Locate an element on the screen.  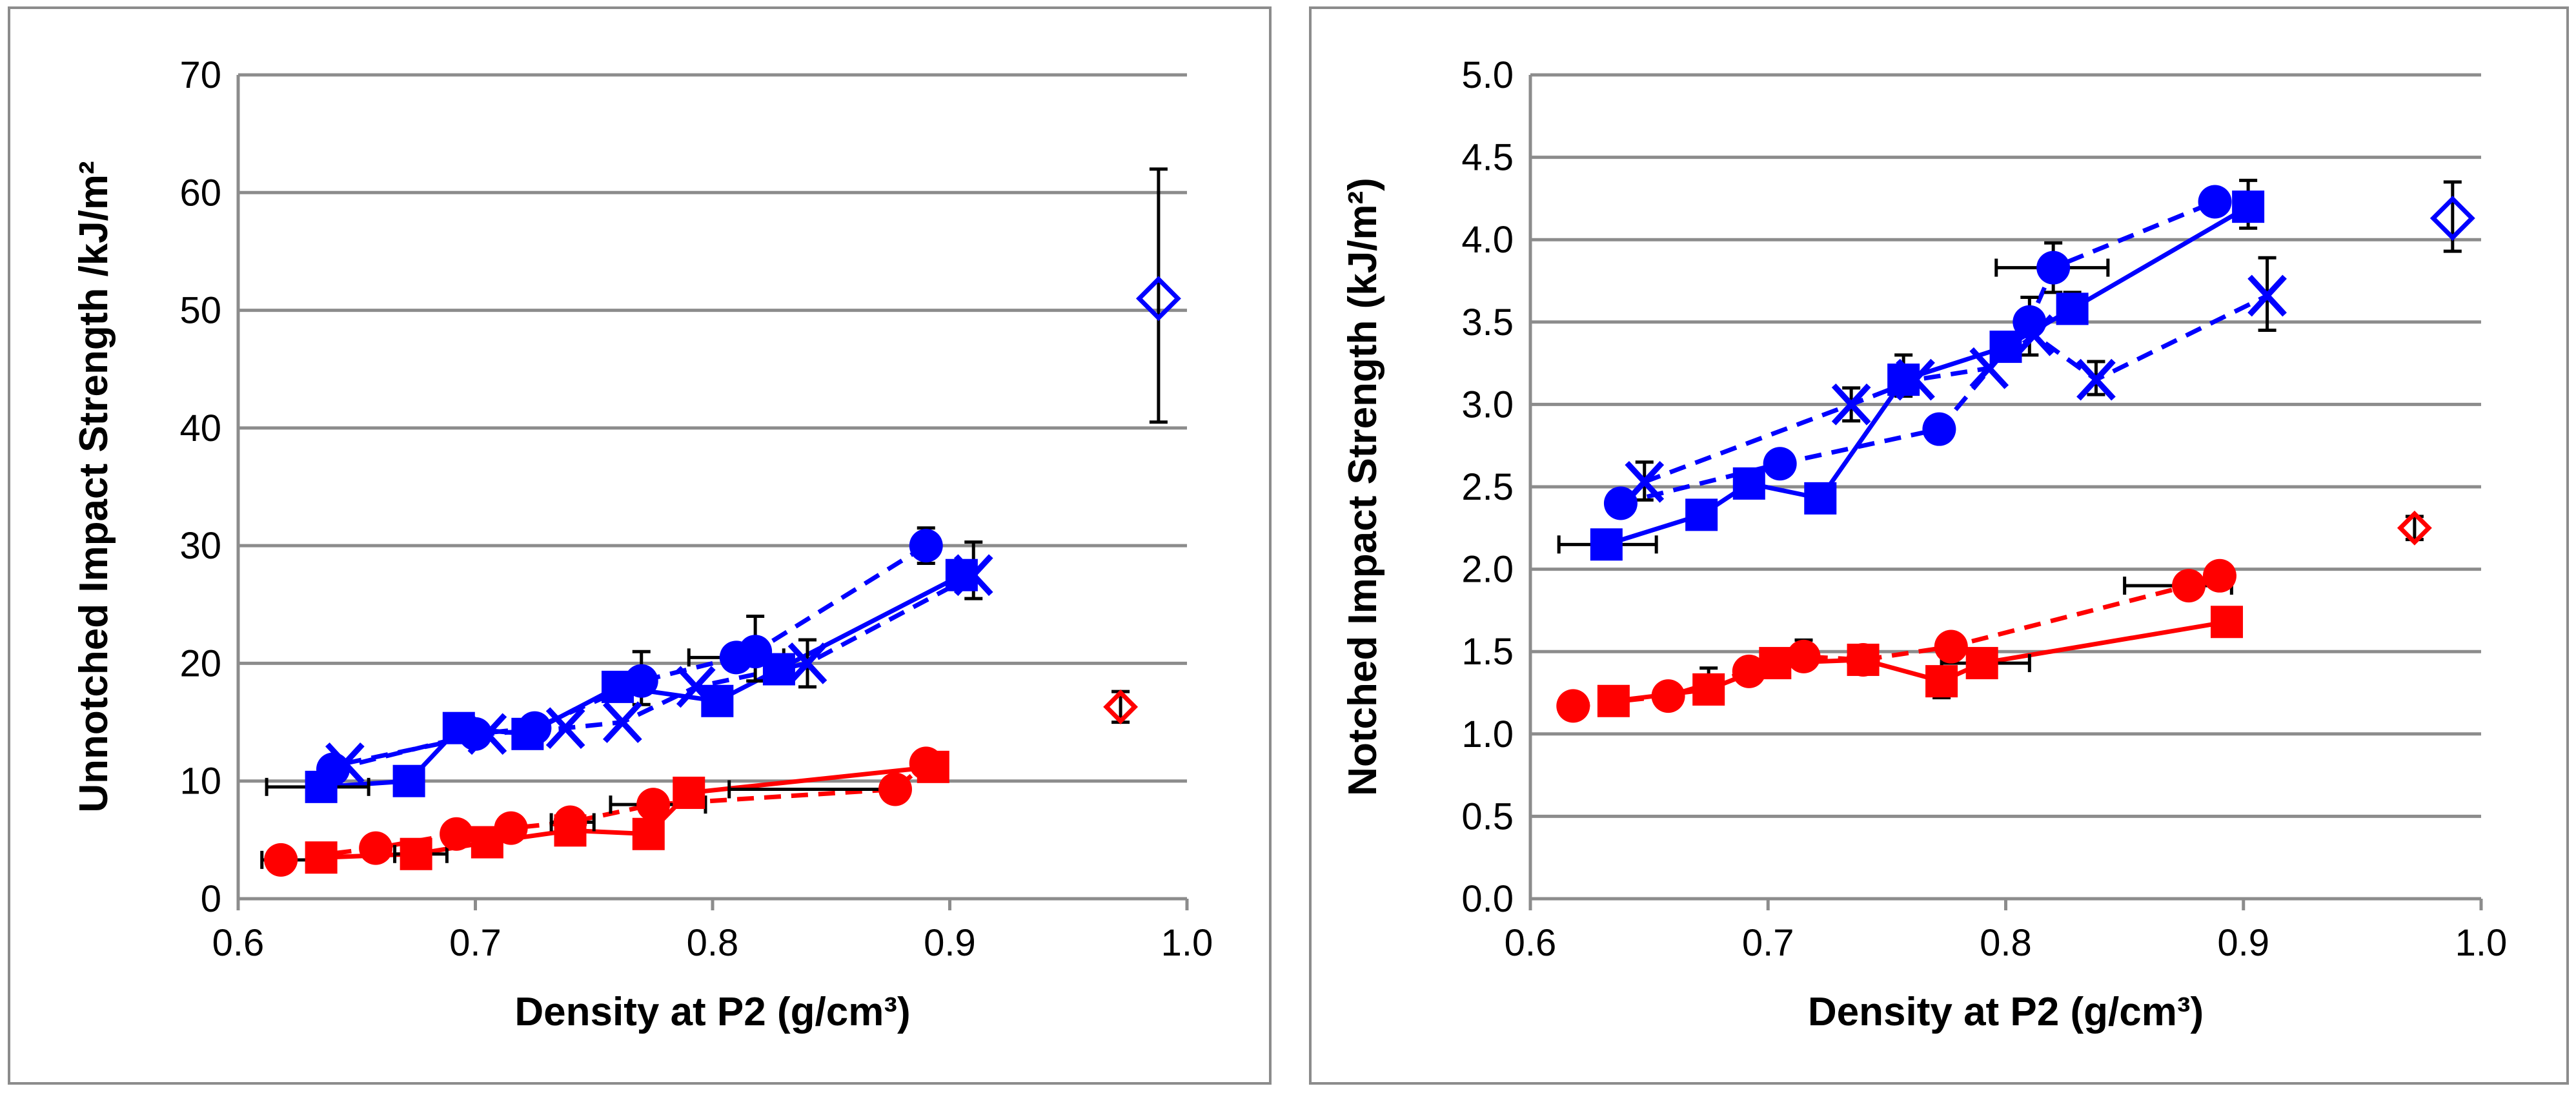
c0-series-6-point is located at coordinates (1121, 706).